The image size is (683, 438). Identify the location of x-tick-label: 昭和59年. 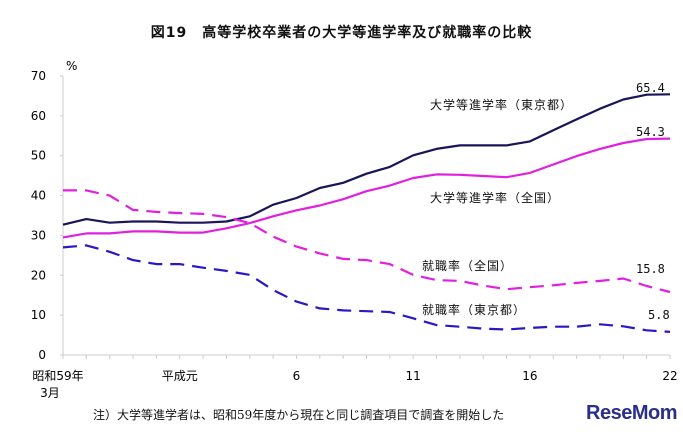
(57, 376).